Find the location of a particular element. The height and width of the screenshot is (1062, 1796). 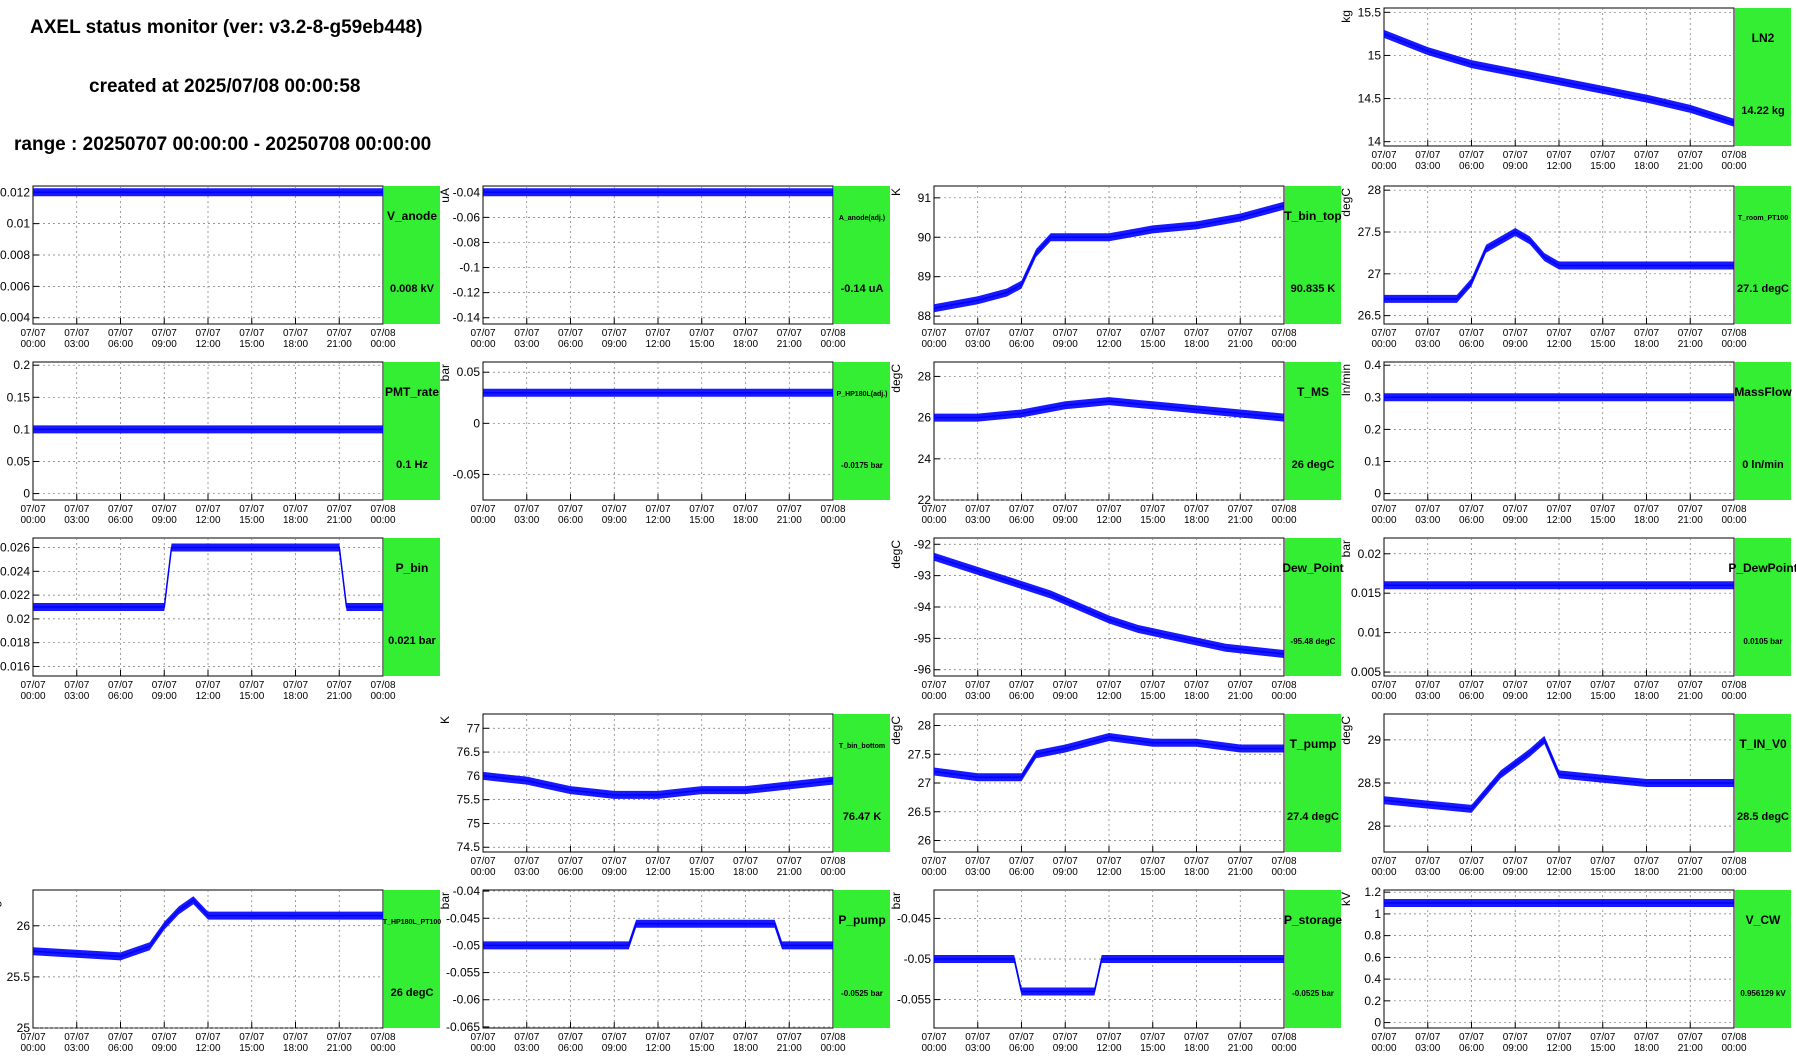

y-tick-label: -0.05 is located at coordinates (918, 959).